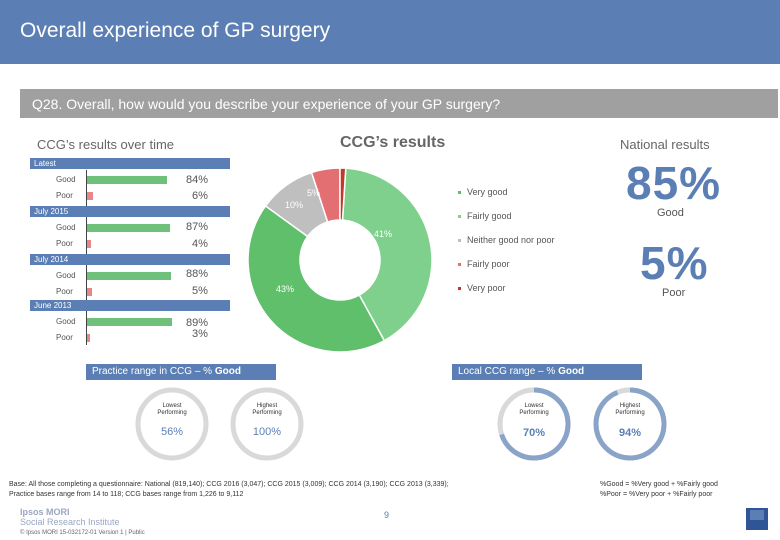 The height and width of the screenshot is (540, 780). I want to click on national-poor-value: 5%, so click(674, 263).